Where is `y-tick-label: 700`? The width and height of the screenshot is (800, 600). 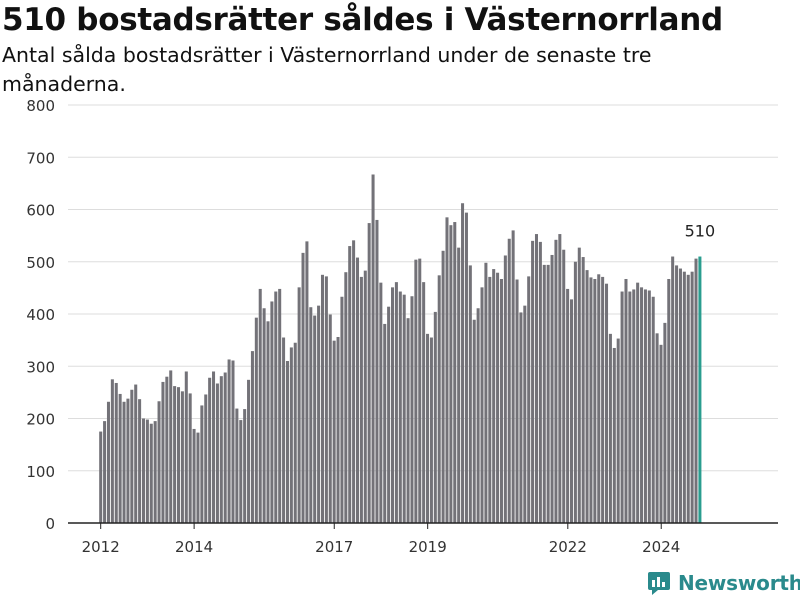
y-tick-label: 700 is located at coordinates (40, 158).